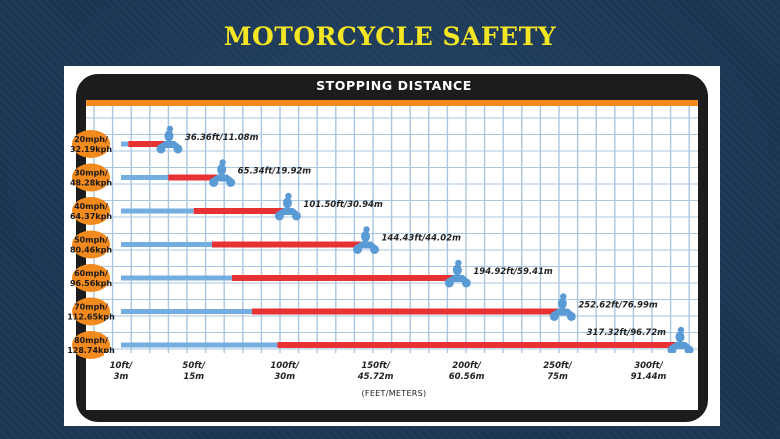  I want to click on x-tick-label-meters: 15m, so click(193, 377).